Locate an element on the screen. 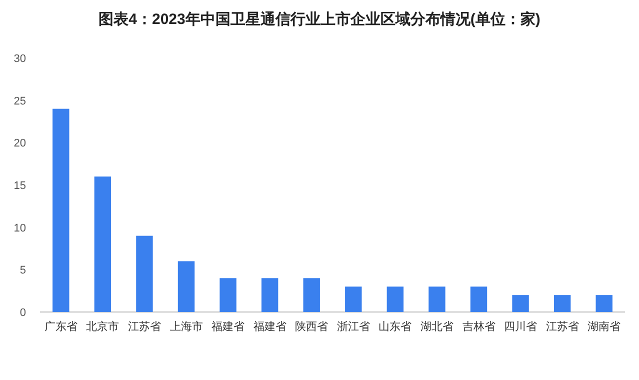  y-tick-label: 0 is located at coordinates (23, 313).